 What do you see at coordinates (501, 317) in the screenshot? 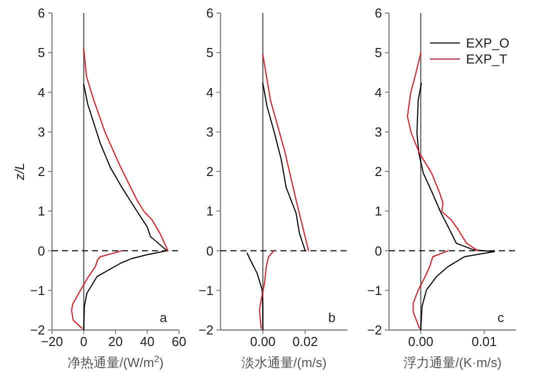
I see `annotation: c` at bounding box center [501, 317].